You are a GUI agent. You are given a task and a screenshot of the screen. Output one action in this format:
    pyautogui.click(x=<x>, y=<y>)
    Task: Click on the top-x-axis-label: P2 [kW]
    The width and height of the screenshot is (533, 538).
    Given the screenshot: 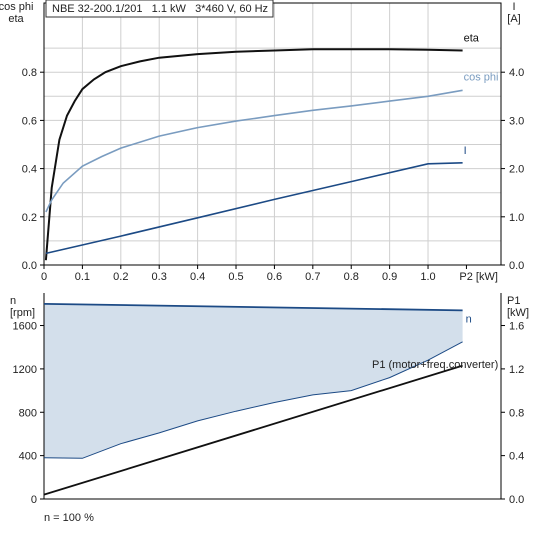 What is the action you would take?
    pyautogui.click(x=478, y=277)
    